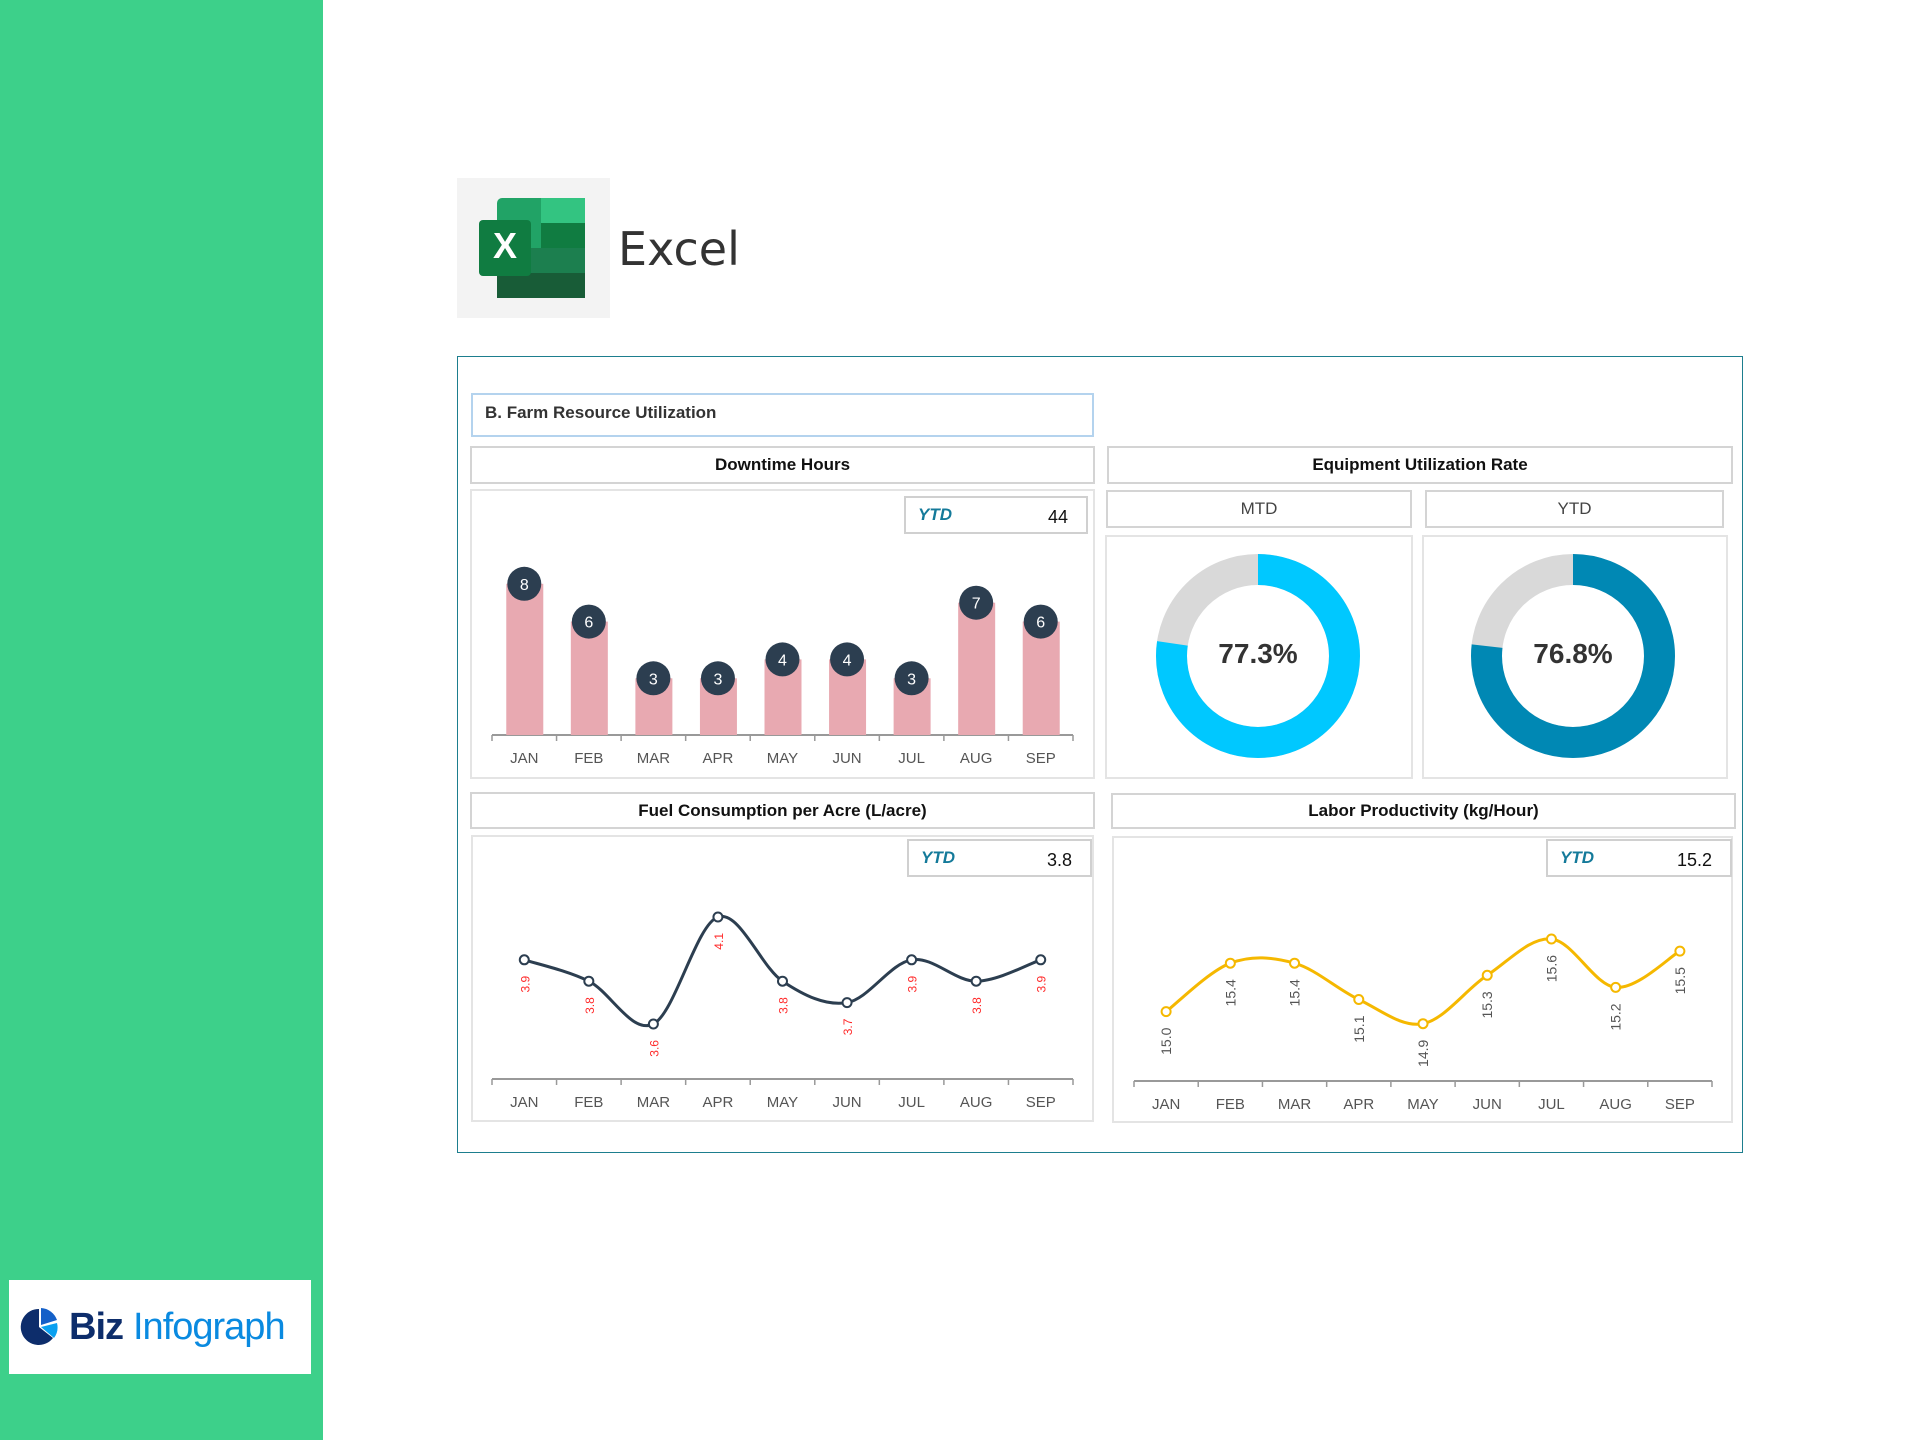 This screenshot has height=1440, width=1920. I want to click on ytd-donut-box, so click(1575, 657).